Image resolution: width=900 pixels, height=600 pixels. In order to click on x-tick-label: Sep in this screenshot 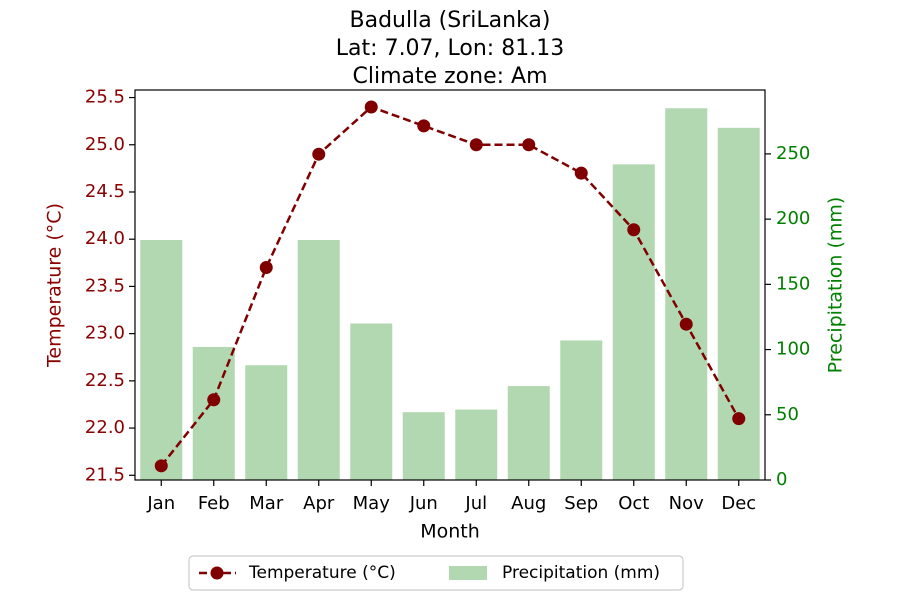, I will do `click(581, 503)`.